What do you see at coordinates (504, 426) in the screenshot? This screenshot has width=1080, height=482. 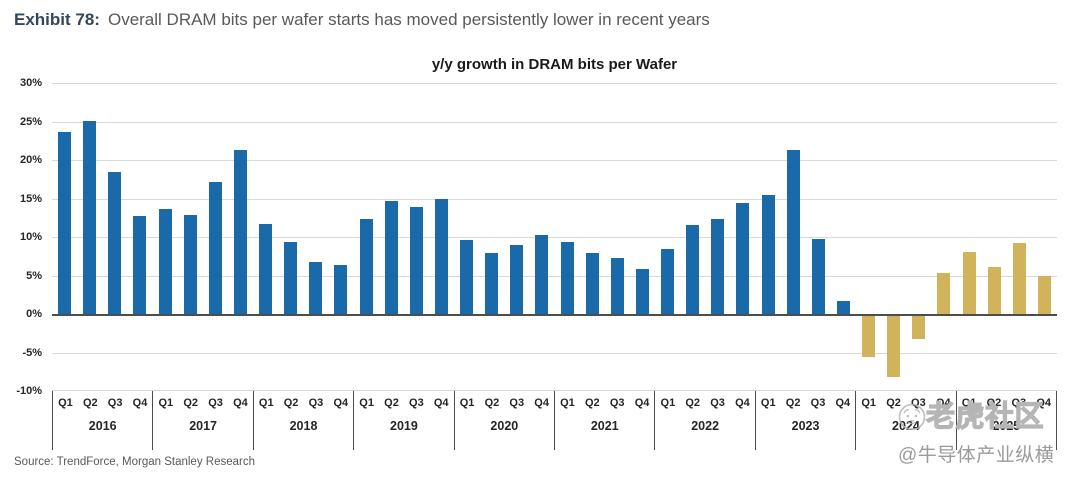 I see `year-label: 2020` at bounding box center [504, 426].